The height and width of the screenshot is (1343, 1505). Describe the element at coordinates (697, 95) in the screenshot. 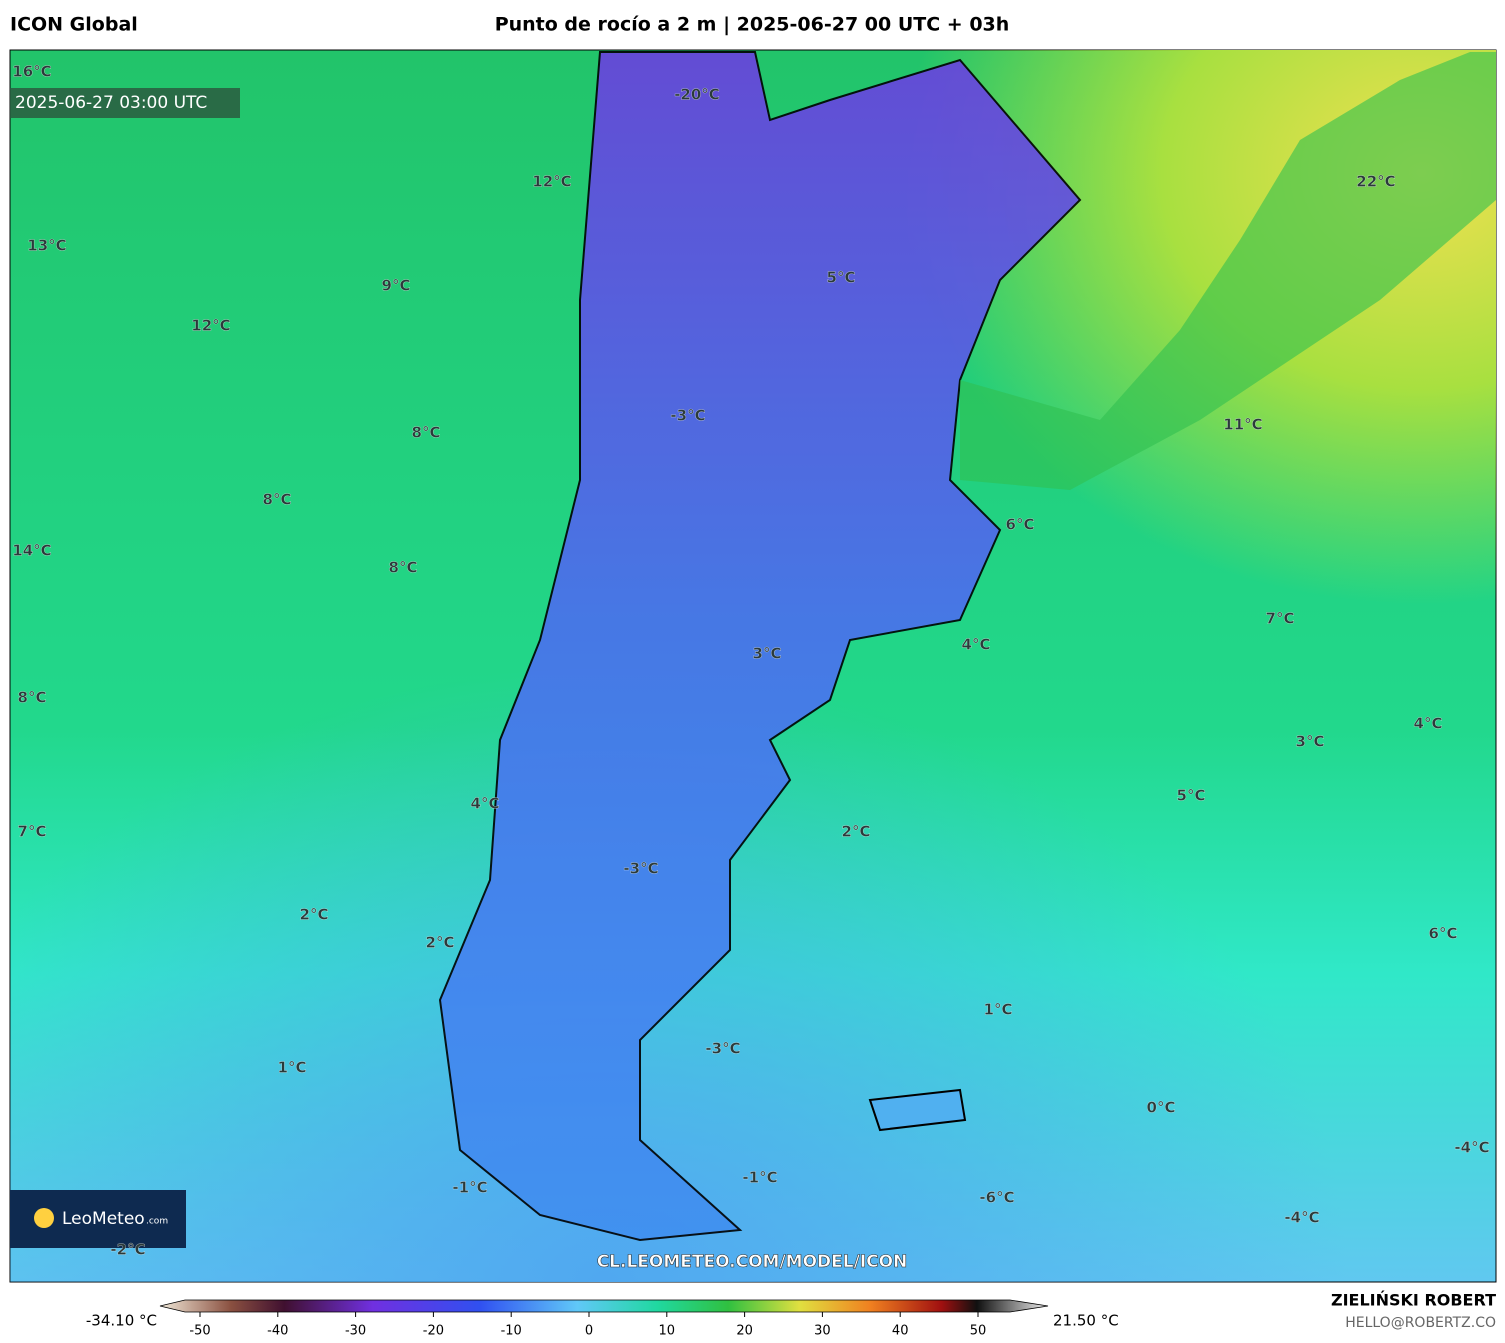

I see `temperature-label: -20°C` at that location.